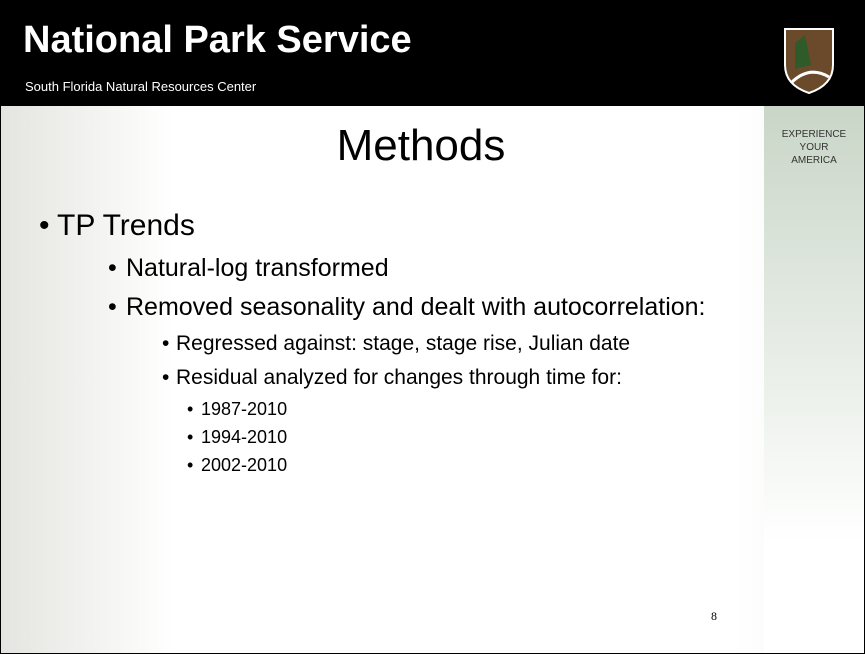 The width and height of the screenshot is (865, 654). I want to click on bullet: 1987-2010, so click(459, 409).